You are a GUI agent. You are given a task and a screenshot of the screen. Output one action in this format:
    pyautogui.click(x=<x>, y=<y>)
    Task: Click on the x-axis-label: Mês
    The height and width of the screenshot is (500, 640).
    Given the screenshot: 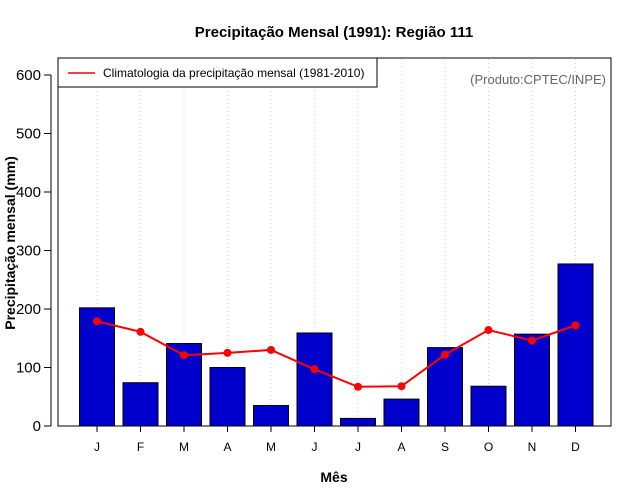 What is the action you would take?
    pyautogui.click(x=333, y=477)
    